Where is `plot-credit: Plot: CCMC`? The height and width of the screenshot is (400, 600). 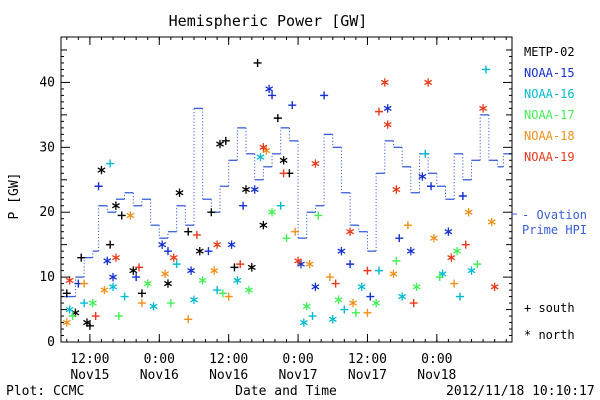 plot-credit: Plot: CCMC is located at coordinates (45, 391).